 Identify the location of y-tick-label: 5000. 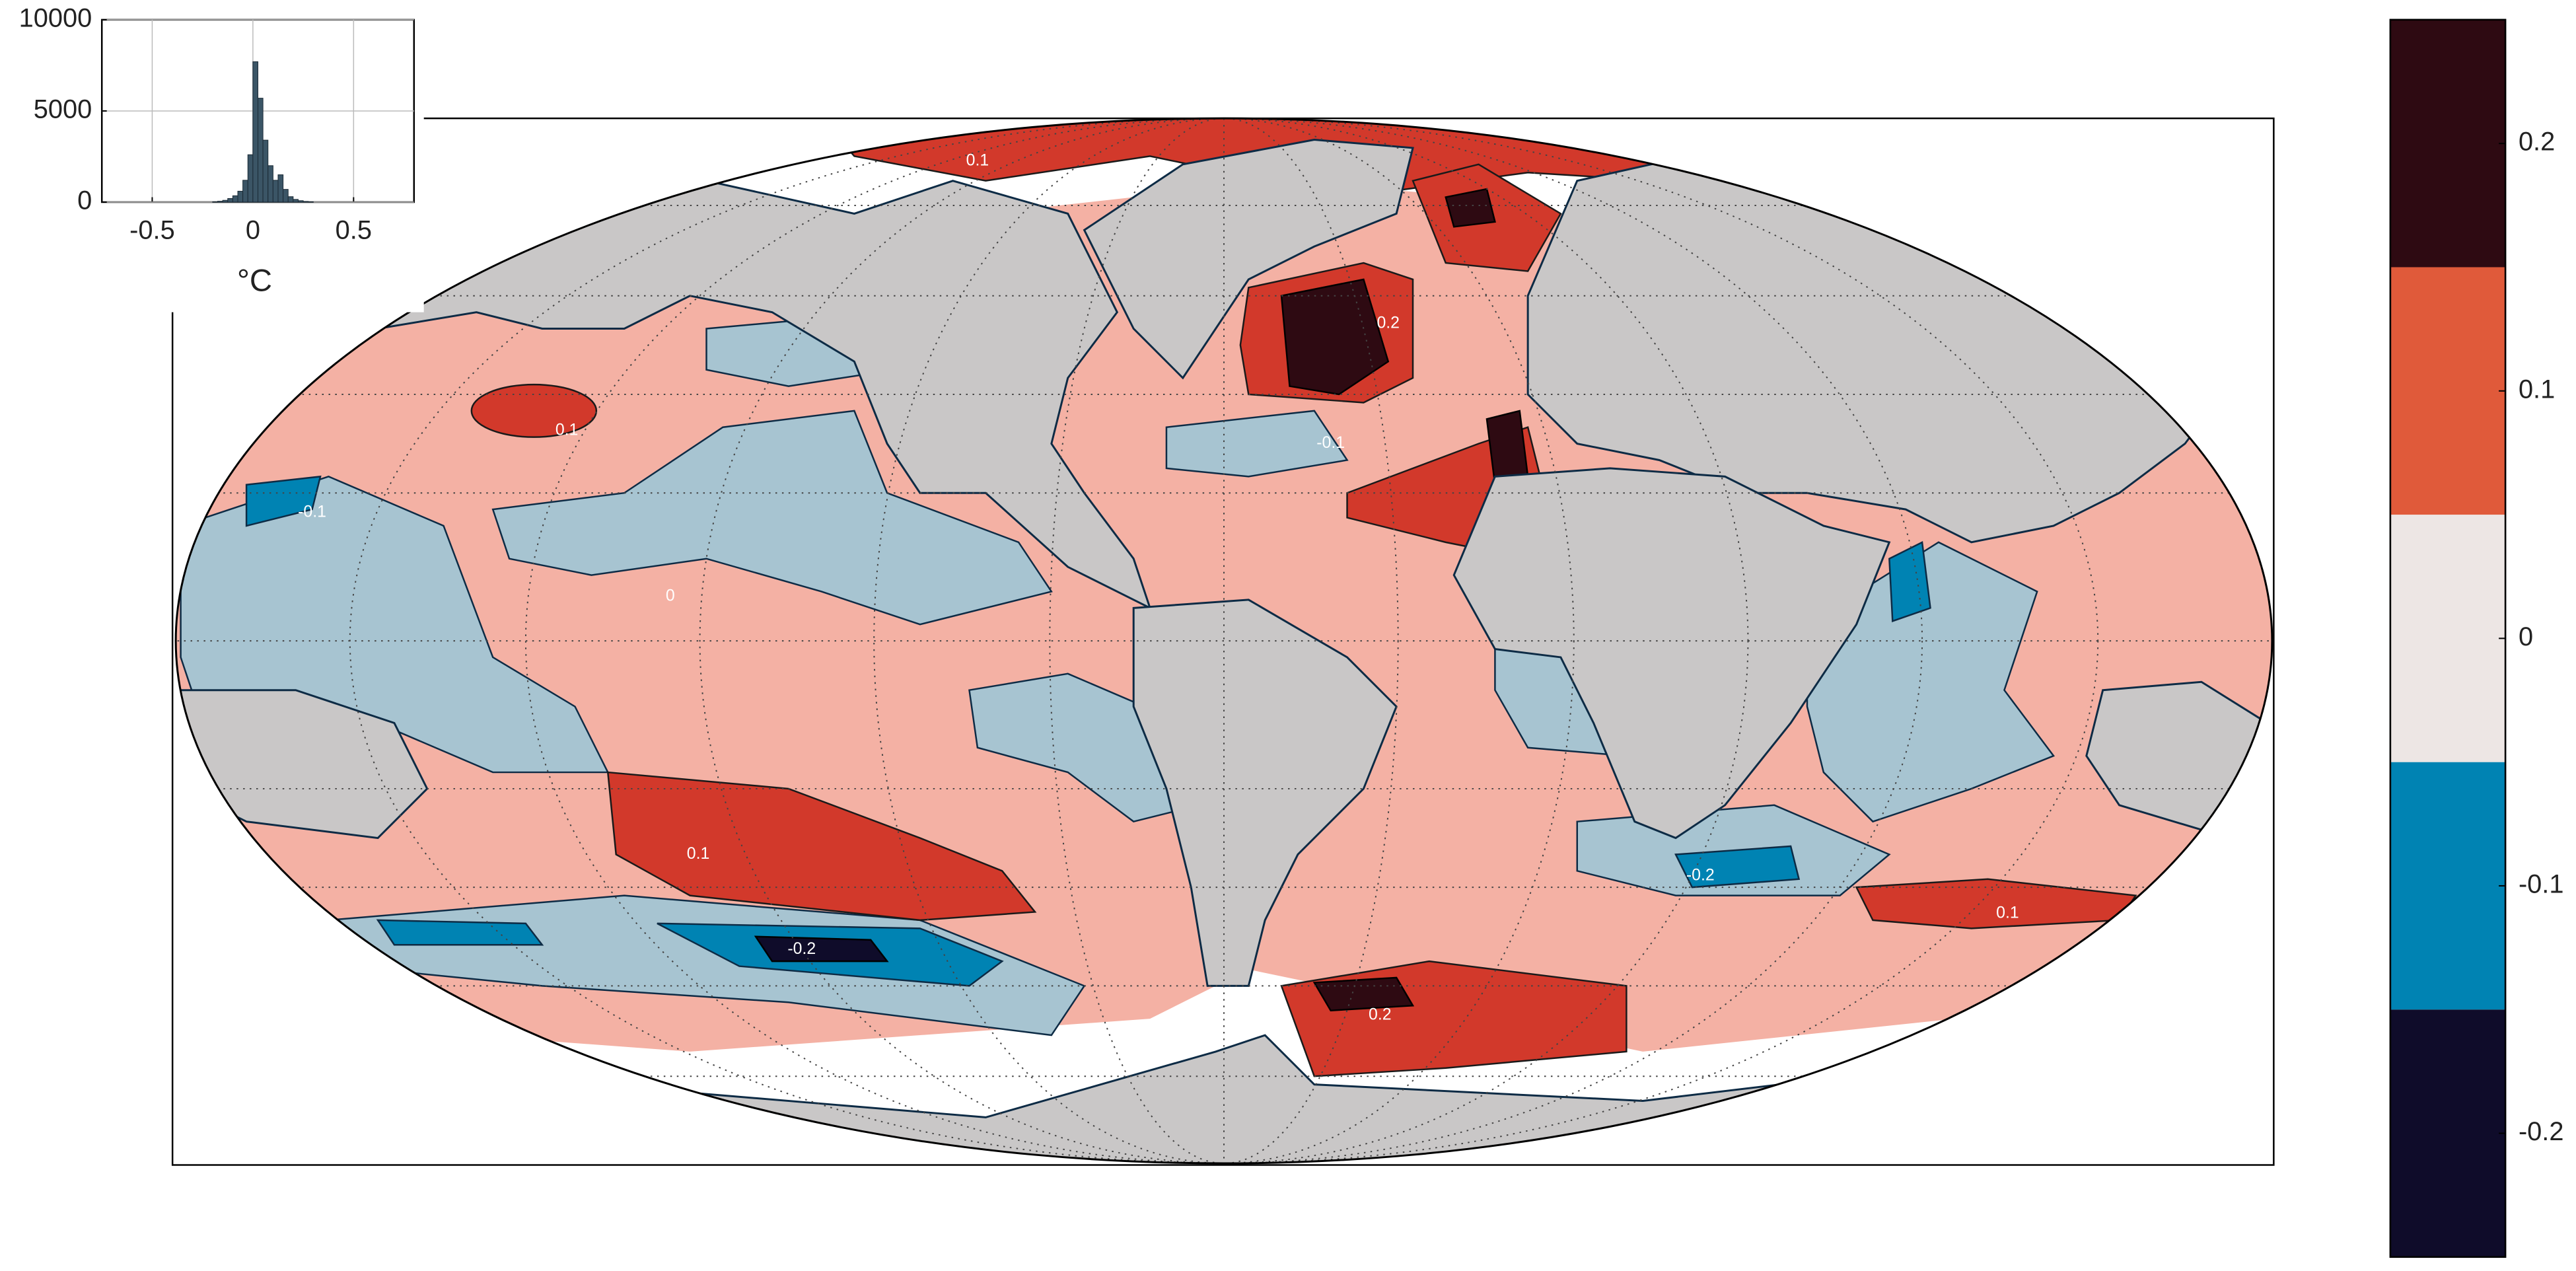
(63, 109).